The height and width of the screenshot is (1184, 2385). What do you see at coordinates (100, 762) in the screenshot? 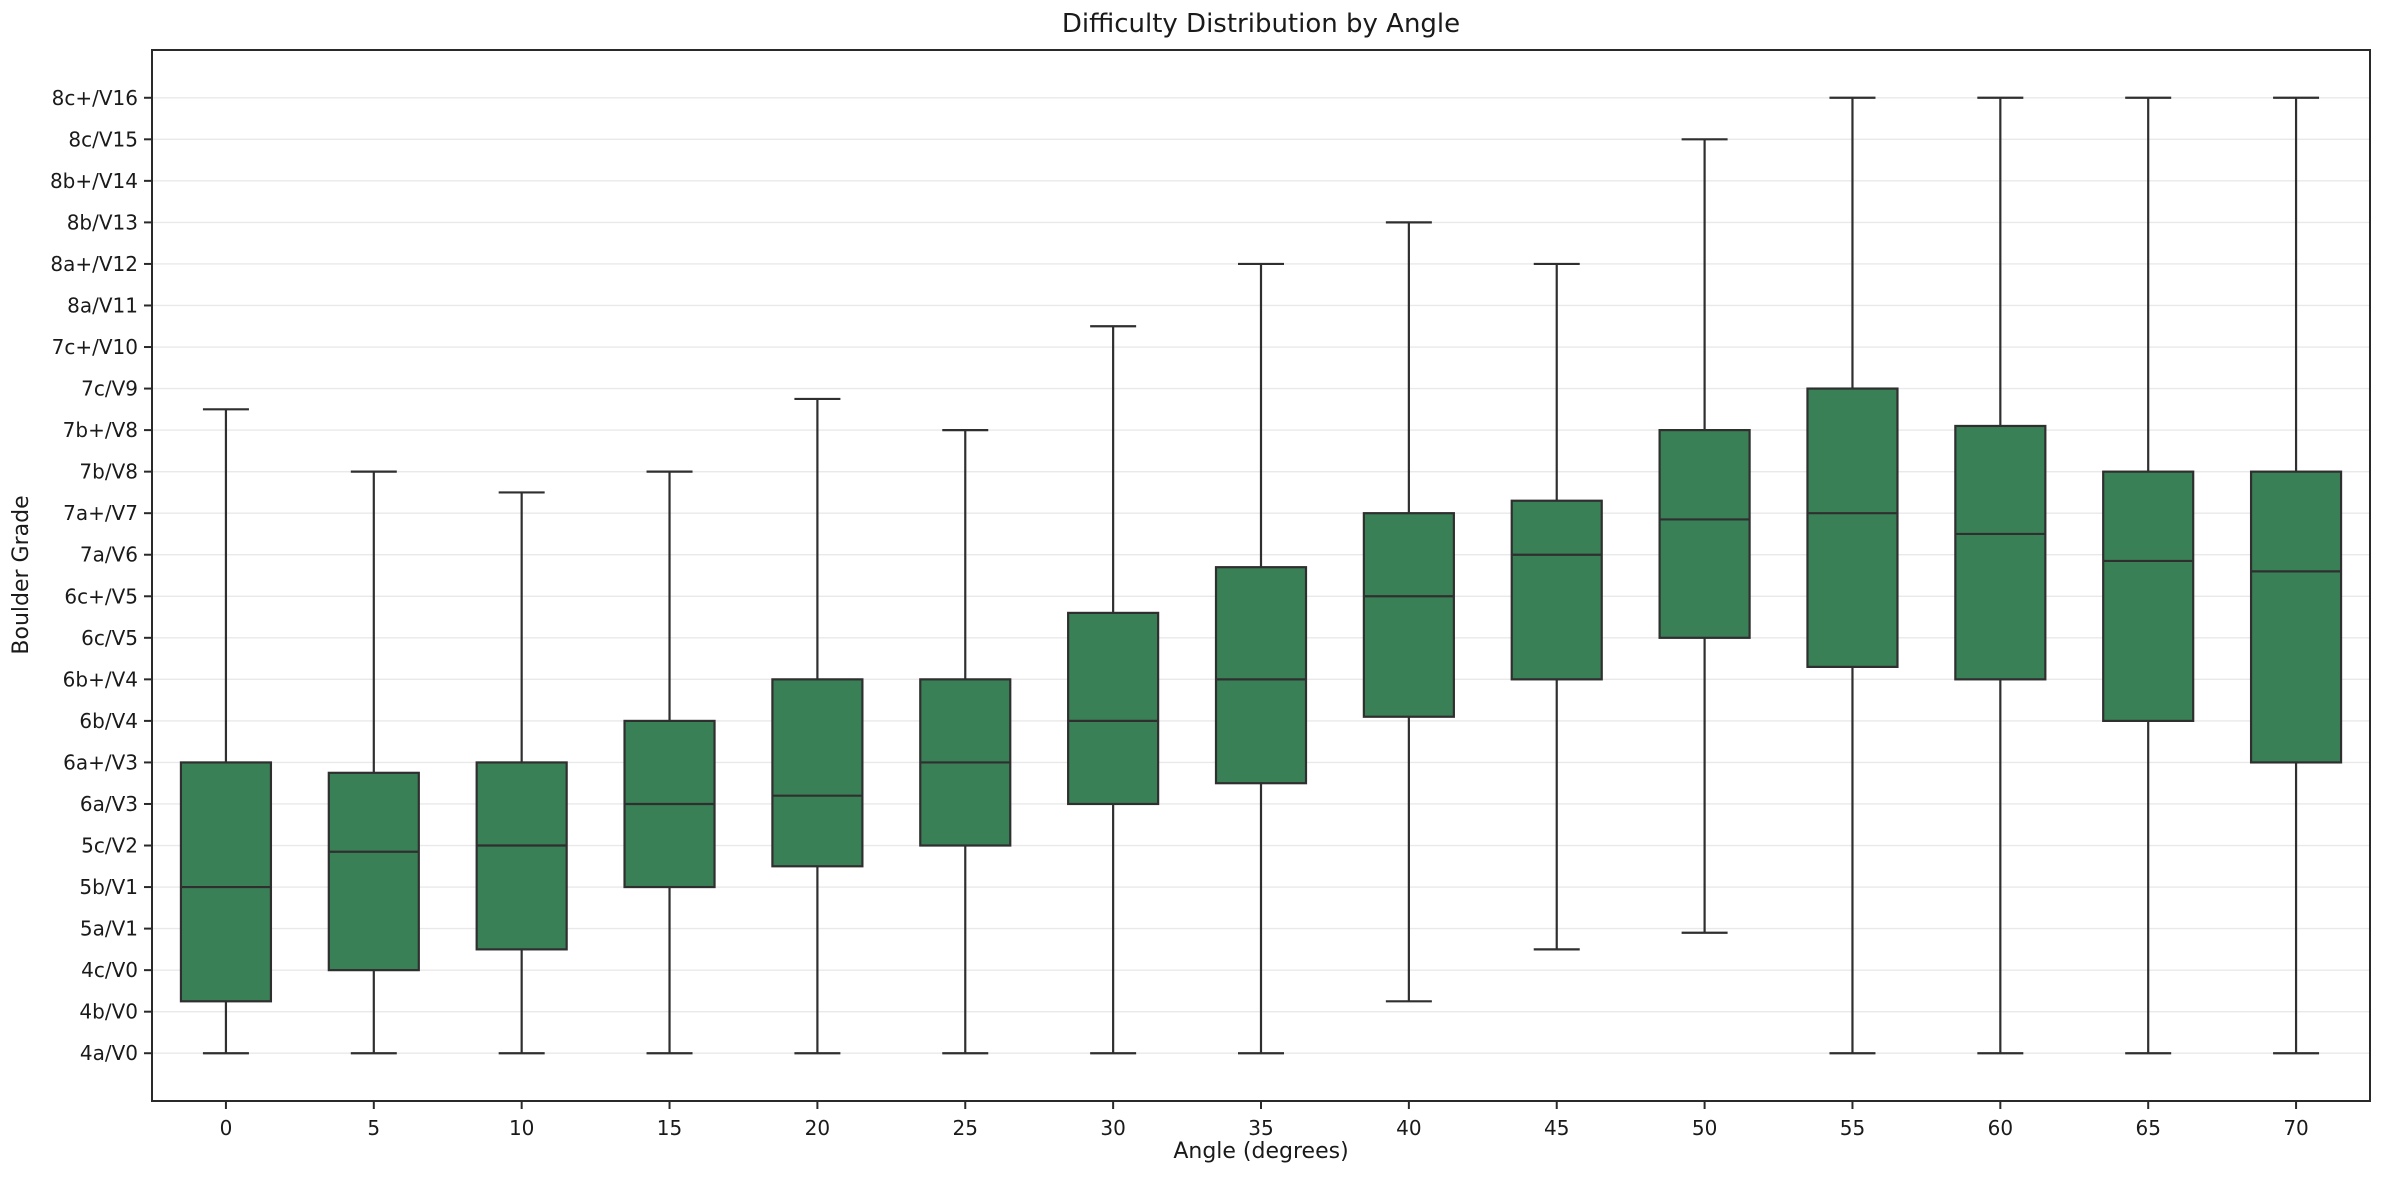
I see `y-tick-label-6a+/V3: 6a+/V3` at bounding box center [100, 762].